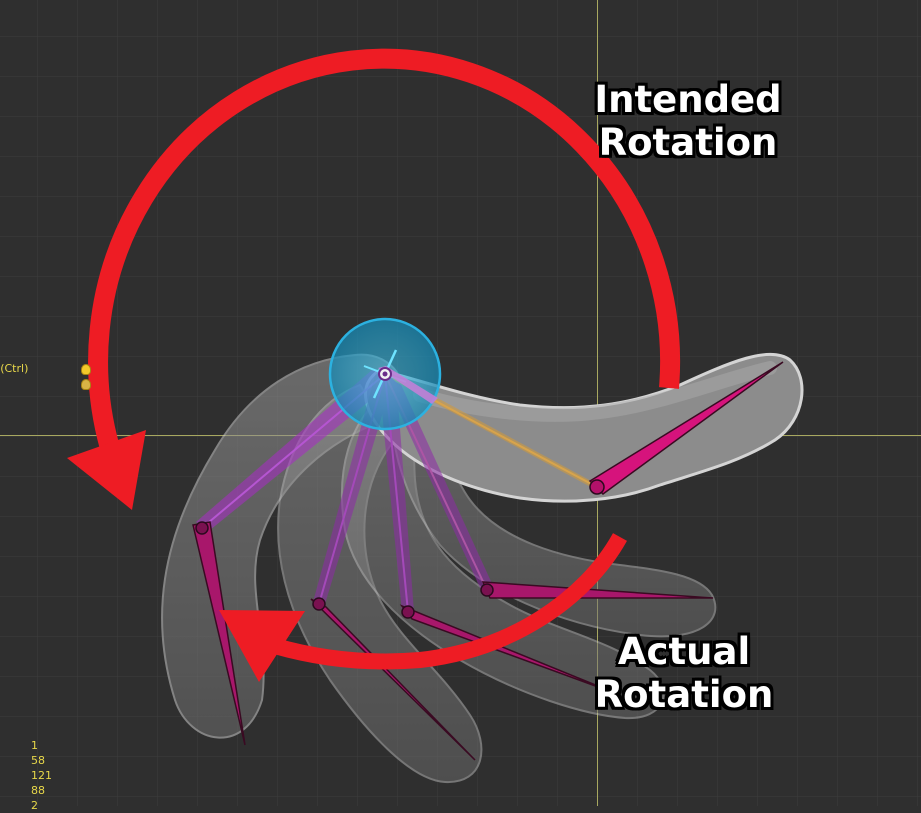  Describe the element at coordinates (688, 99) in the screenshot. I see `label-line: Intended` at that location.